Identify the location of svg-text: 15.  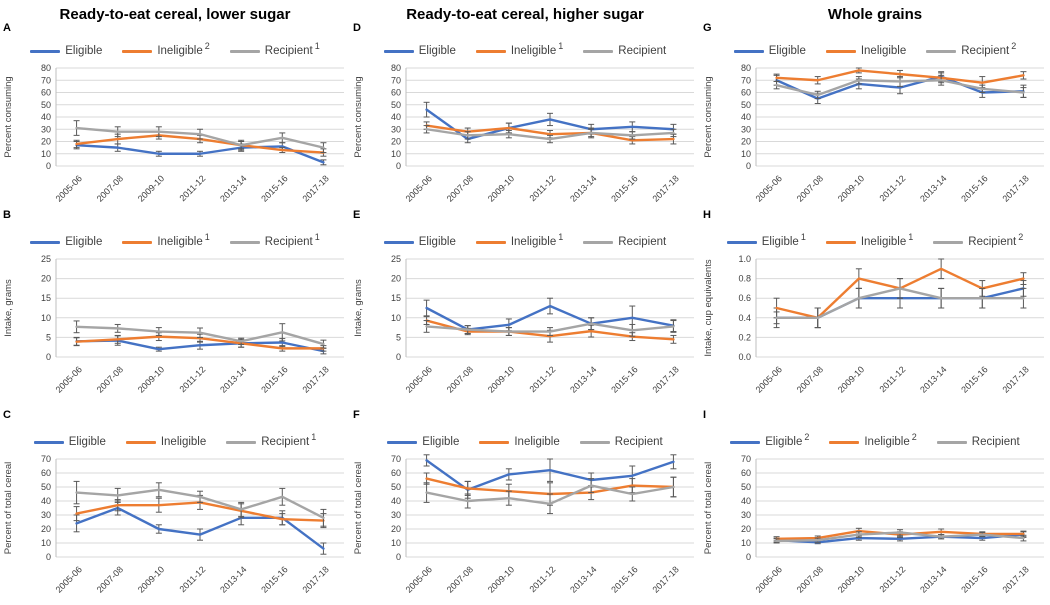
(396, 298).